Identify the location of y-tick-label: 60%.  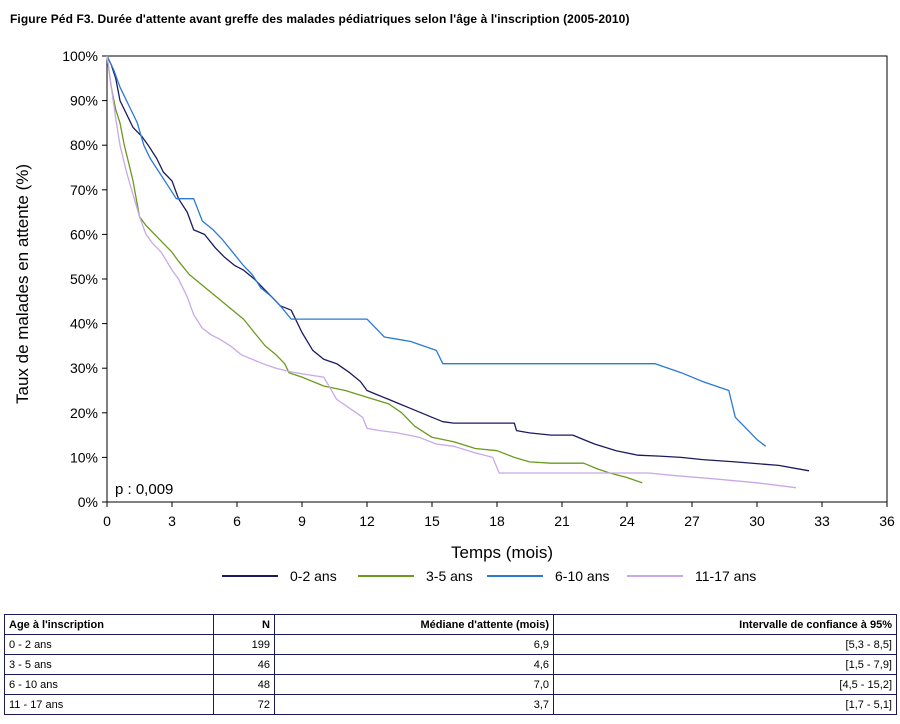
(84, 234).